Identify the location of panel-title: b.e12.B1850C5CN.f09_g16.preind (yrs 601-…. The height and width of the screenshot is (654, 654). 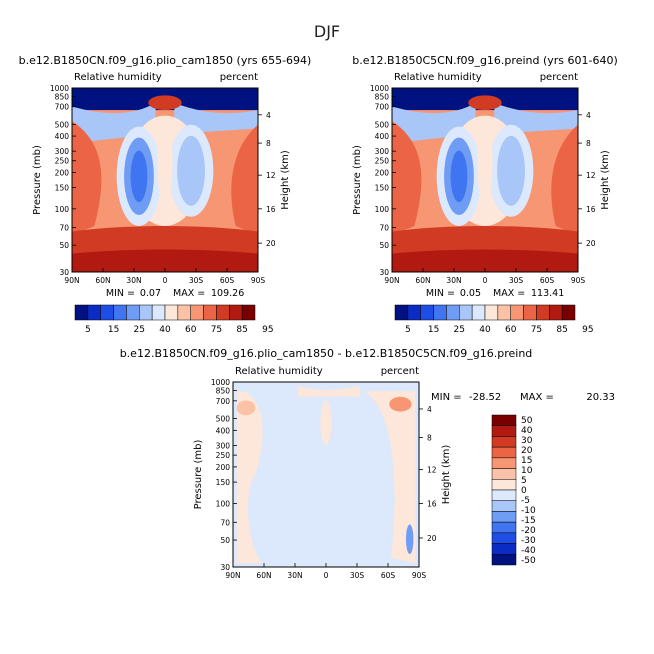
(485, 60).